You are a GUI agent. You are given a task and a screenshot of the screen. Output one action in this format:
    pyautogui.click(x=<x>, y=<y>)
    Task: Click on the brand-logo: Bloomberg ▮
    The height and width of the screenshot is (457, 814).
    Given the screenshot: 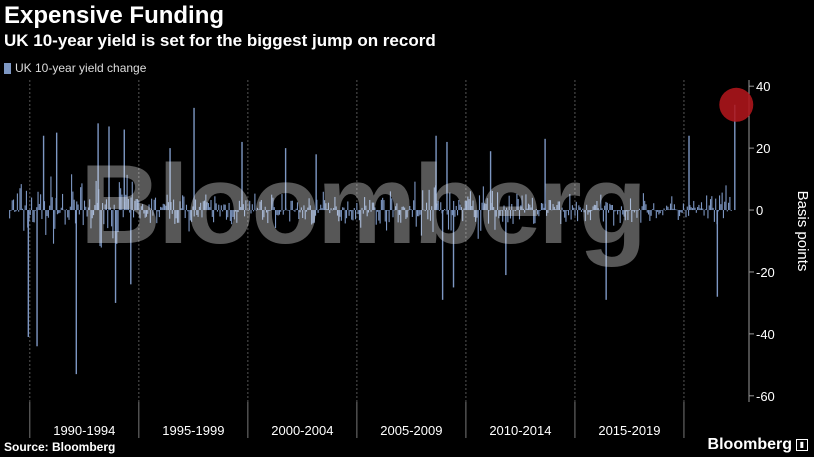 What is the action you would take?
    pyautogui.click(x=758, y=445)
    